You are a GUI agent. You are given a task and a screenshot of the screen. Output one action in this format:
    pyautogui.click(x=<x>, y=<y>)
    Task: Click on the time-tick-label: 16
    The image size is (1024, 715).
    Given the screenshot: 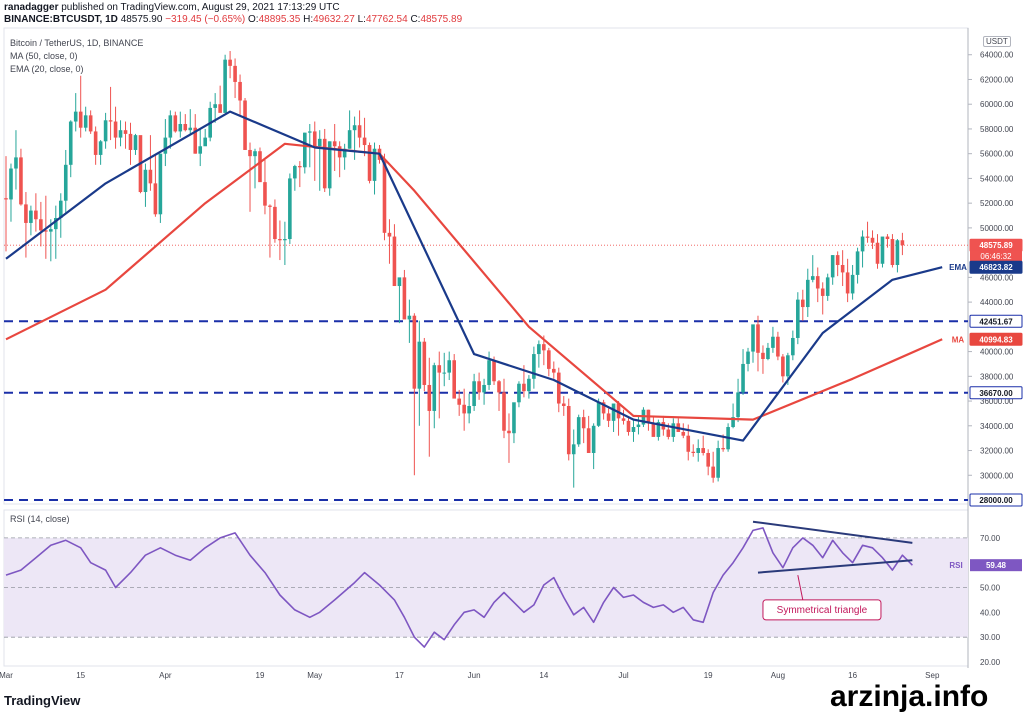 What is the action you would take?
    pyautogui.click(x=852, y=675)
    